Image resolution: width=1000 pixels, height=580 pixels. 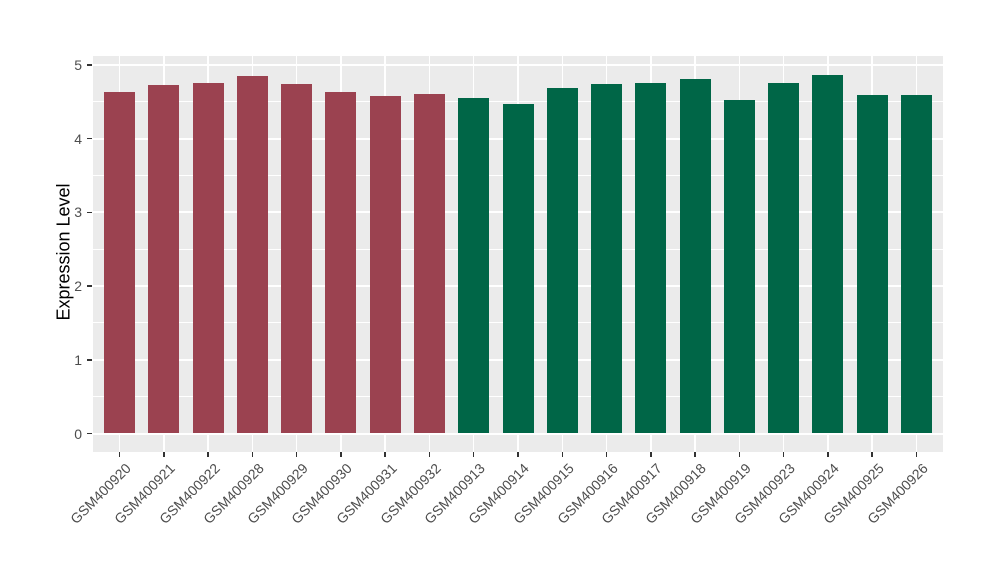 What do you see at coordinates (78, 65) in the screenshot?
I see `y-tick-label: 5` at bounding box center [78, 65].